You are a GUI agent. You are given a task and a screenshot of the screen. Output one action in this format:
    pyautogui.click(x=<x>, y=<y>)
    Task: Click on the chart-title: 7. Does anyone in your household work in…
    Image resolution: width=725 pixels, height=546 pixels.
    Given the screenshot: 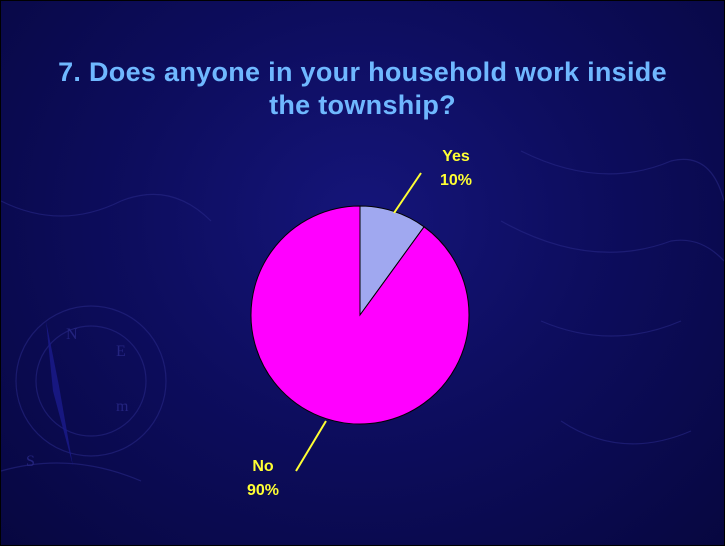 What is the action you would take?
    pyautogui.click(x=362, y=89)
    